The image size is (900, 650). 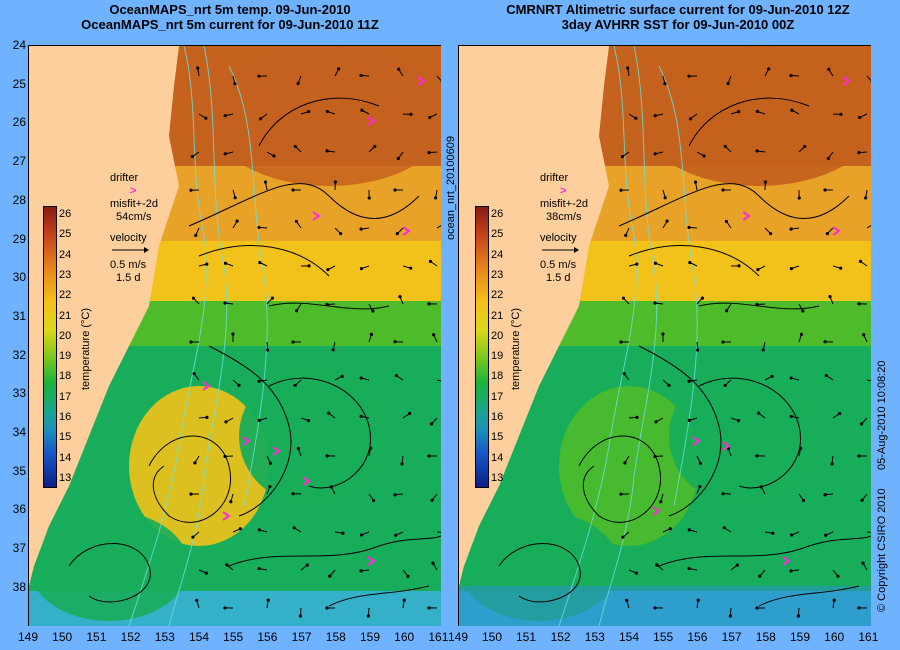 I want to click on misfit-label: misfit+-2d, so click(x=564, y=204).